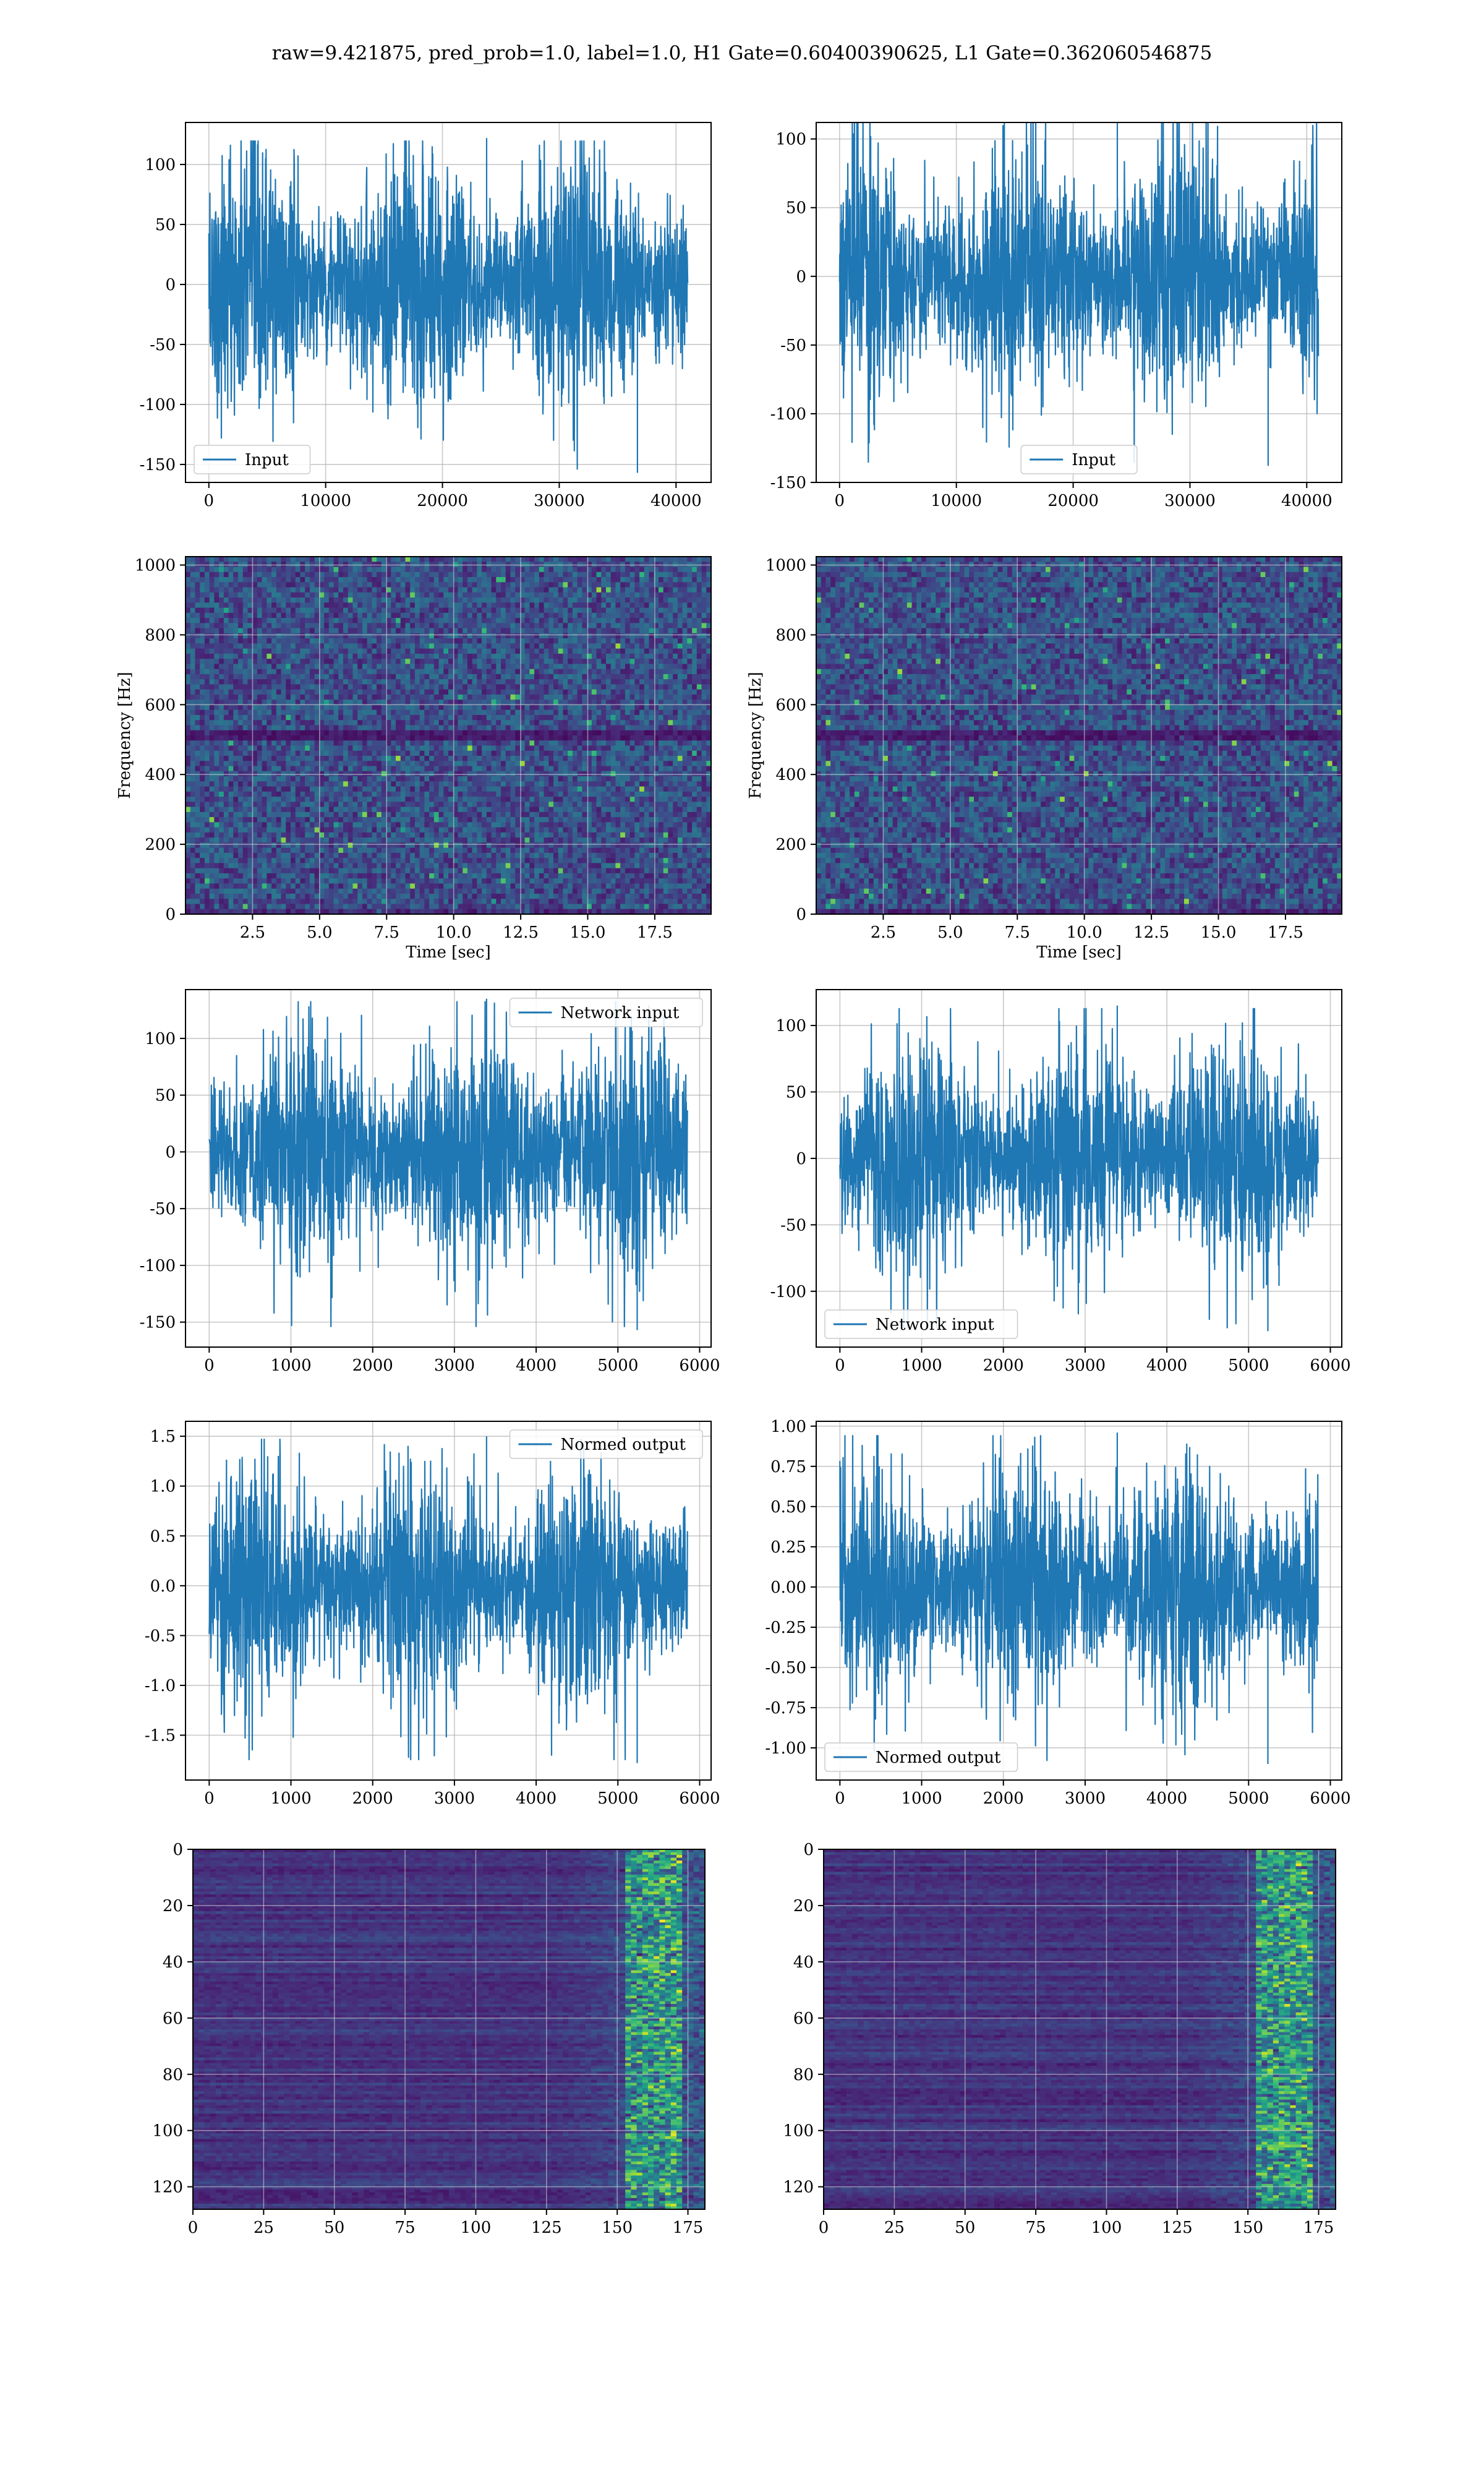  What do you see at coordinates (1079, 1168) in the screenshot?
I see `l1-network-input-series-line` at bounding box center [1079, 1168].